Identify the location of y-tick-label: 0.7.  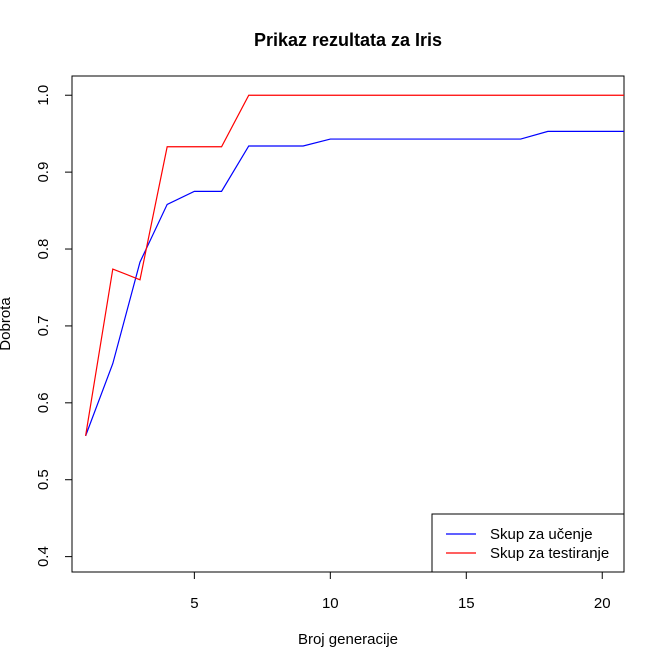
(43, 325).